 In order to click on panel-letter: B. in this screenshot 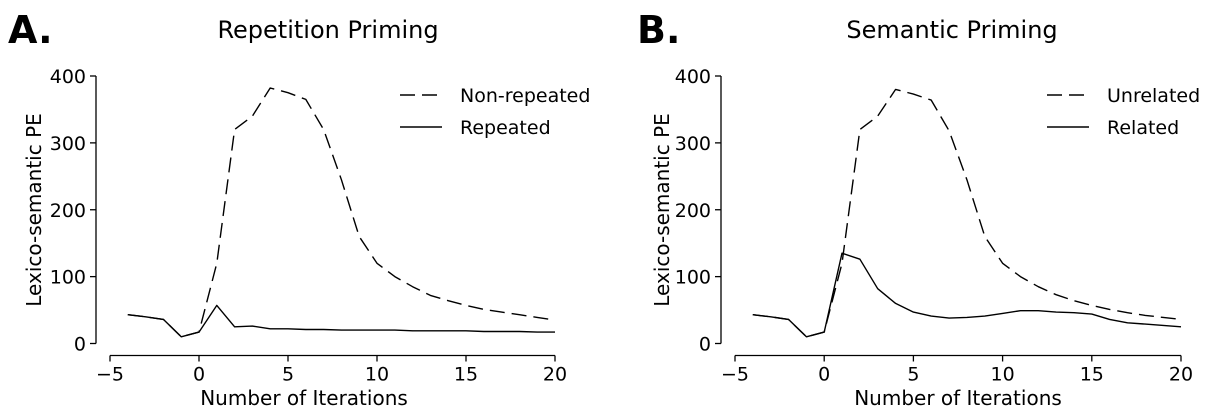, I will do `click(658, 30)`.